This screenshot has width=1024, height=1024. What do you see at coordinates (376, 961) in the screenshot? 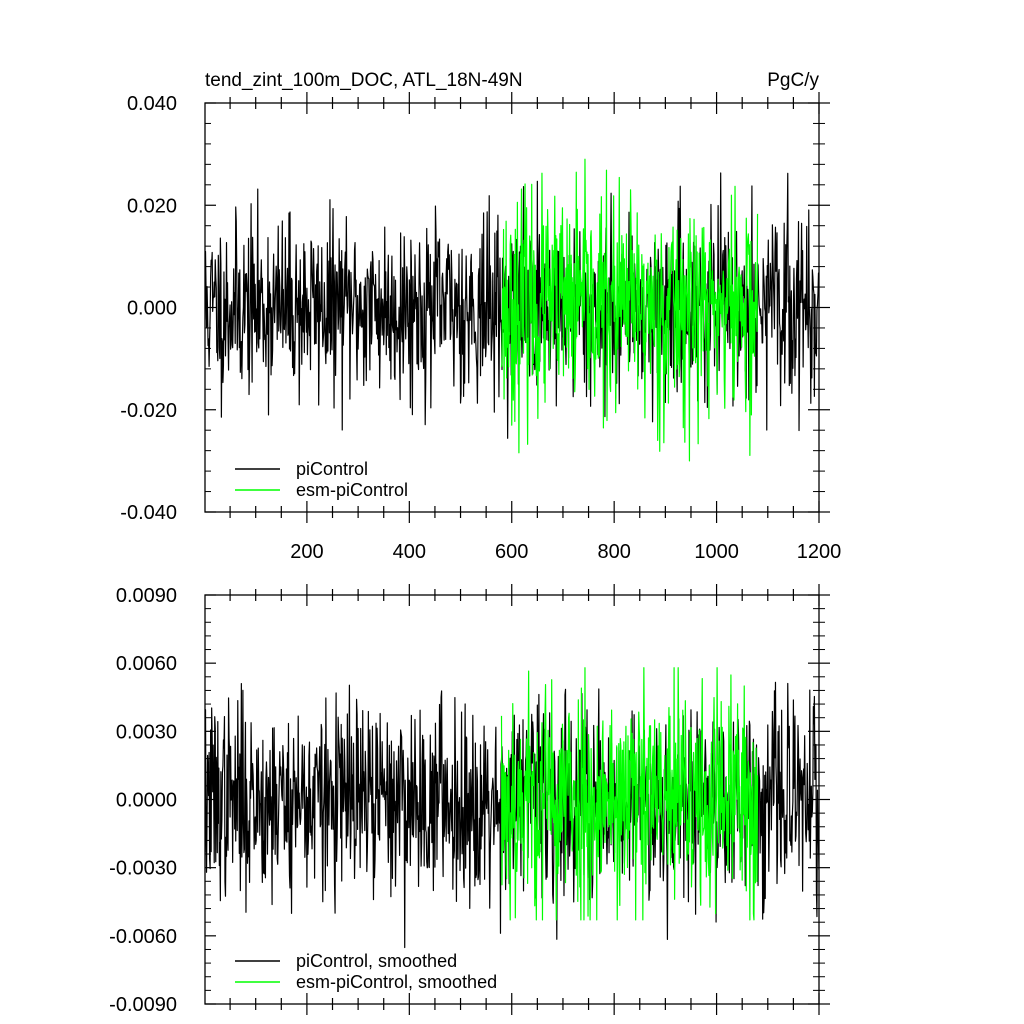
I see `legend-label: piControl, smoothed` at bounding box center [376, 961].